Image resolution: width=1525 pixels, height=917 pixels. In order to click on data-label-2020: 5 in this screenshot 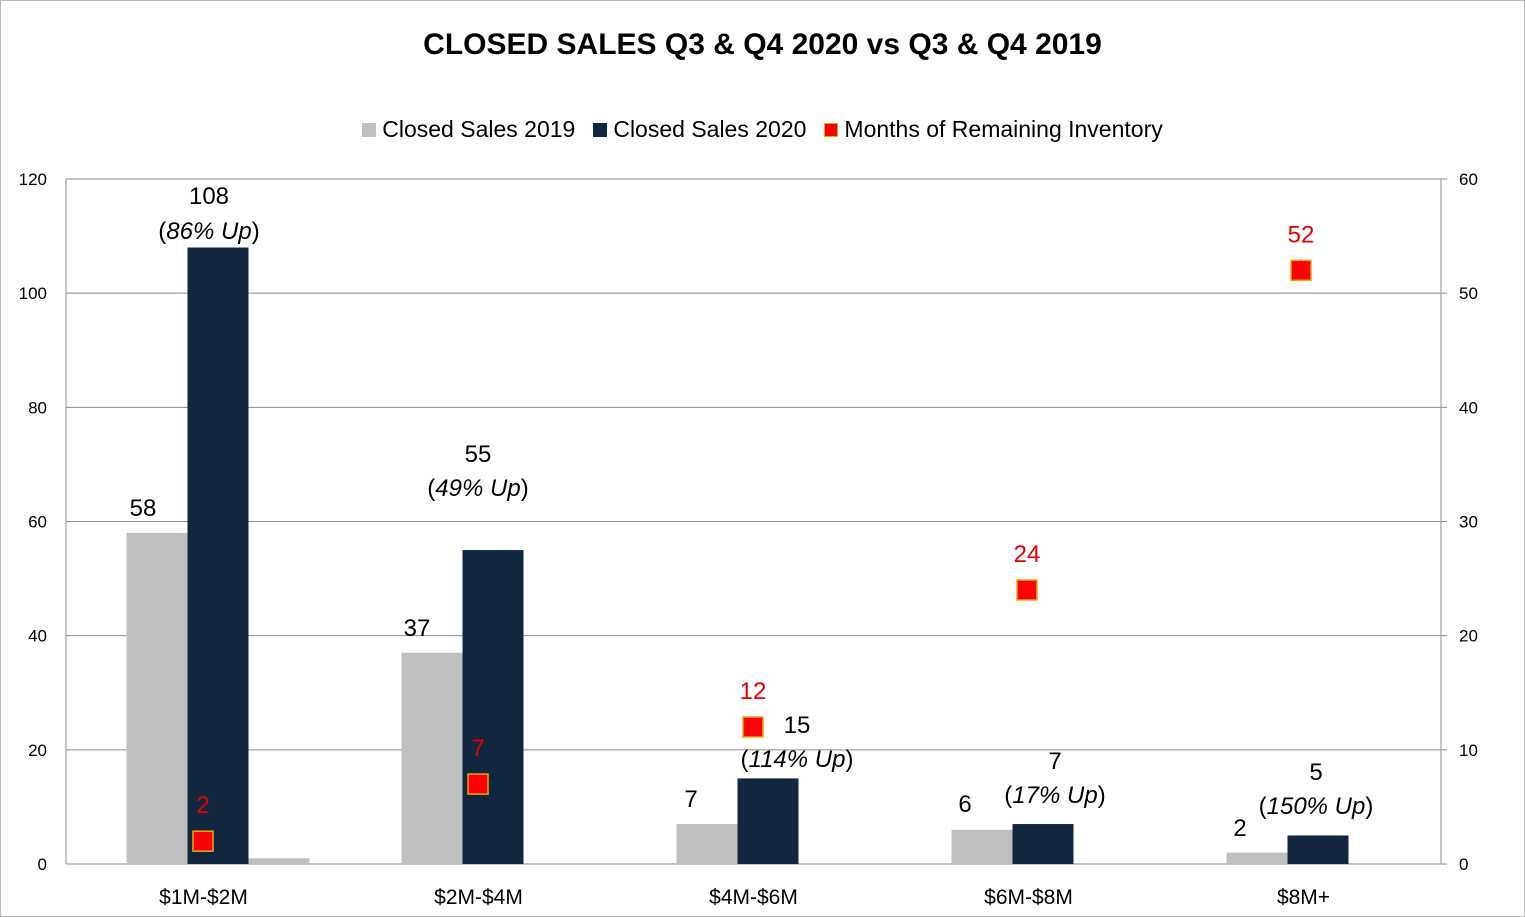, I will do `click(1315, 772)`.